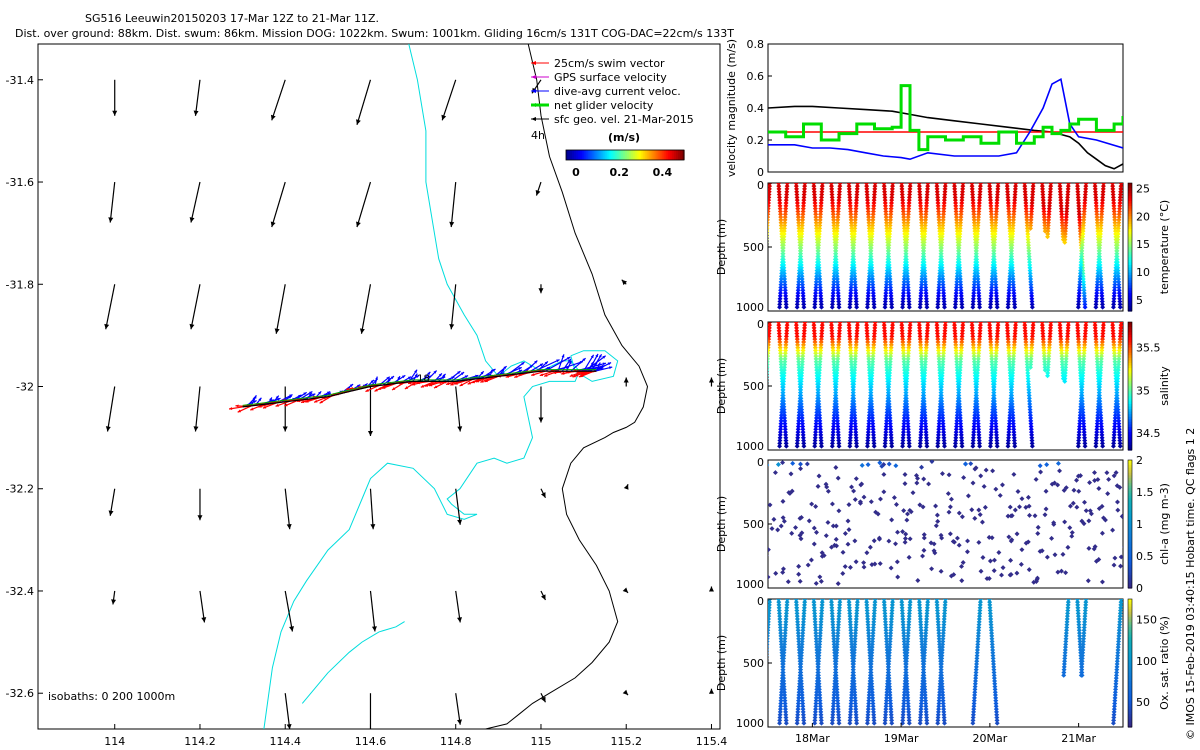 This screenshot has width=1200, height=750. Describe the element at coordinates (1130, 386) in the screenshot. I see `salinity-colorbar` at that location.